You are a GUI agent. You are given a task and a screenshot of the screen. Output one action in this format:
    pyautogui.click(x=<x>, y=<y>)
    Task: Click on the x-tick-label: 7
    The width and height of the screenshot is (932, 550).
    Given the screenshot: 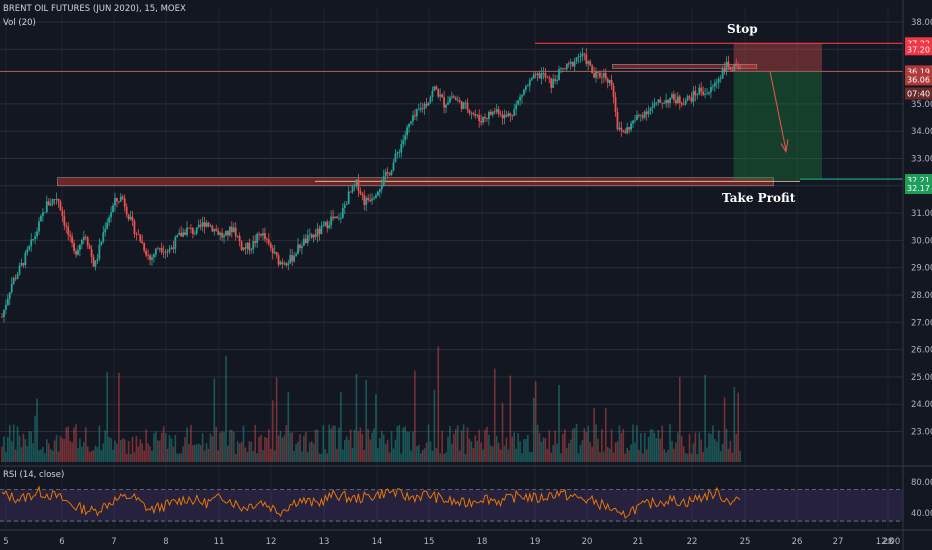 What is the action you would take?
    pyautogui.click(x=113, y=542)
    